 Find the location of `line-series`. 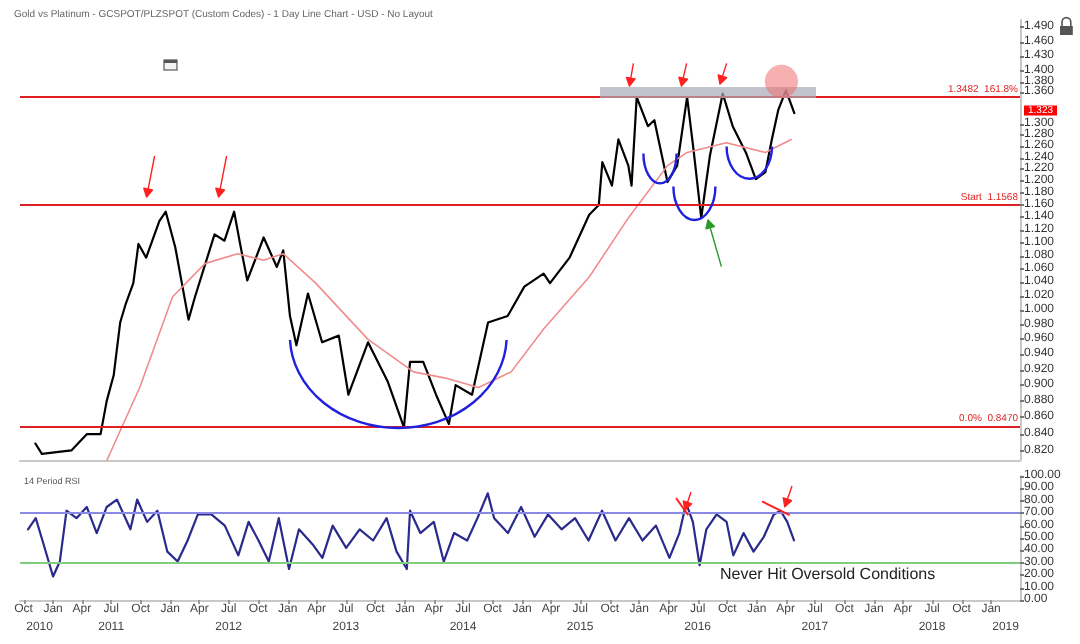

line-series is located at coordinates (411, 534).